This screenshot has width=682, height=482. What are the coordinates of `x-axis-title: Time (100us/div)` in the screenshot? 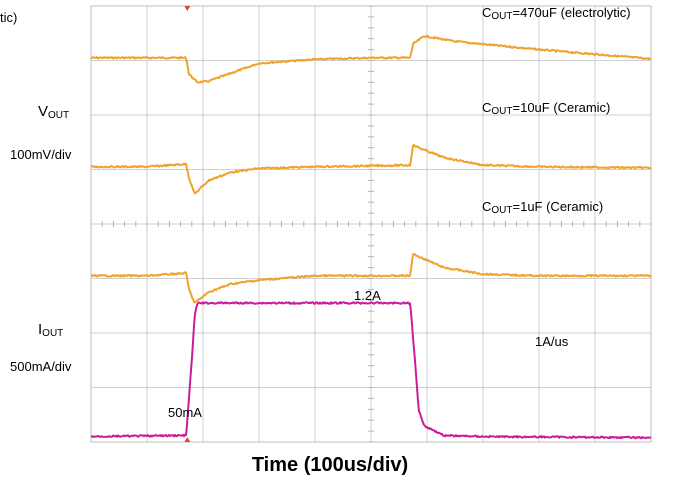 It's located at (330, 465).